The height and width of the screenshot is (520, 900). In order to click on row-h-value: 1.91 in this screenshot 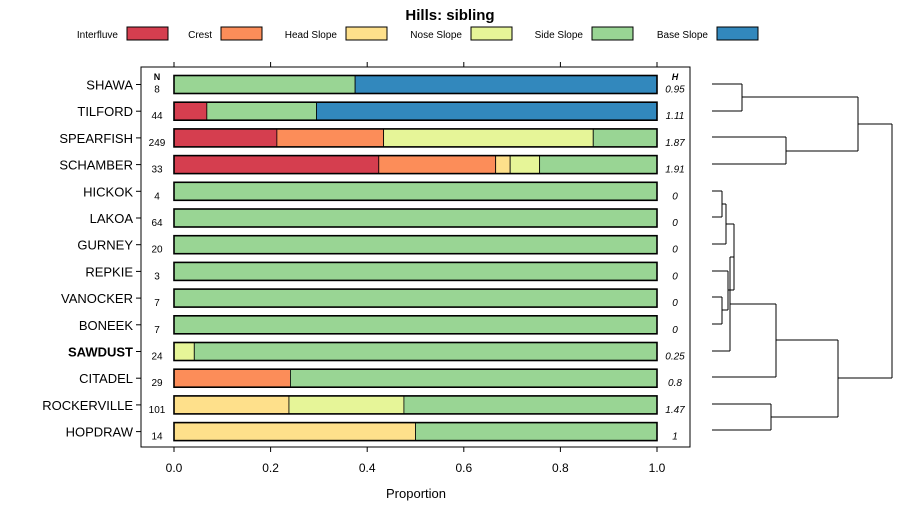, I will do `click(674, 170)`.